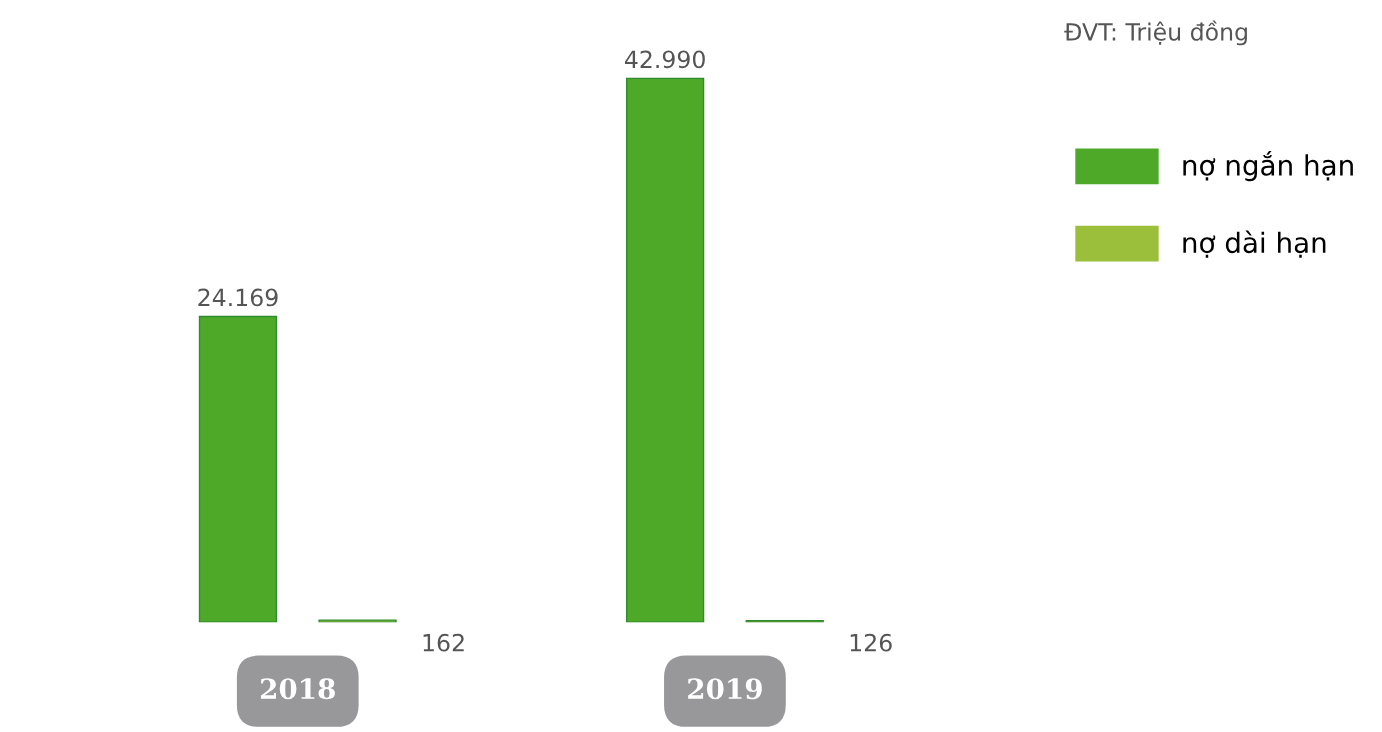  Describe the element at coordinates (297, 689) in the screenshot. I see `x-tick-label: 2018` at that location.